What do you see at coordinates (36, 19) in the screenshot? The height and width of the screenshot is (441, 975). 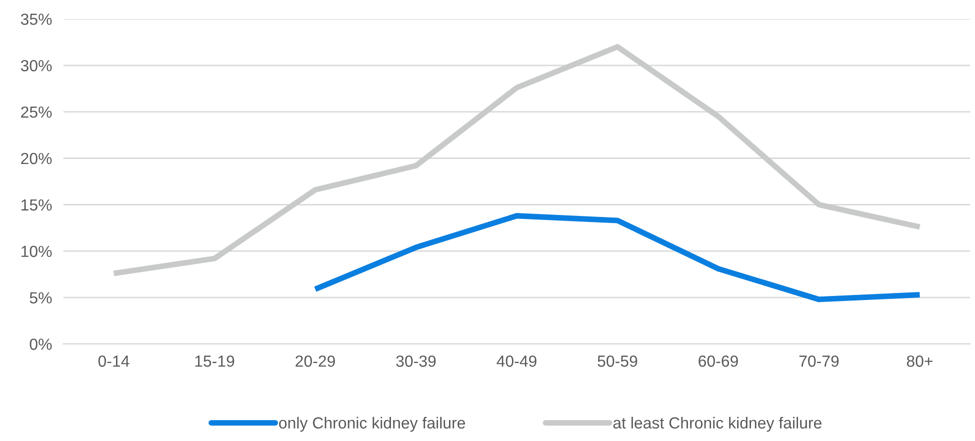 I see `y-tick-label: 35%` at bounding box center [36, 19].